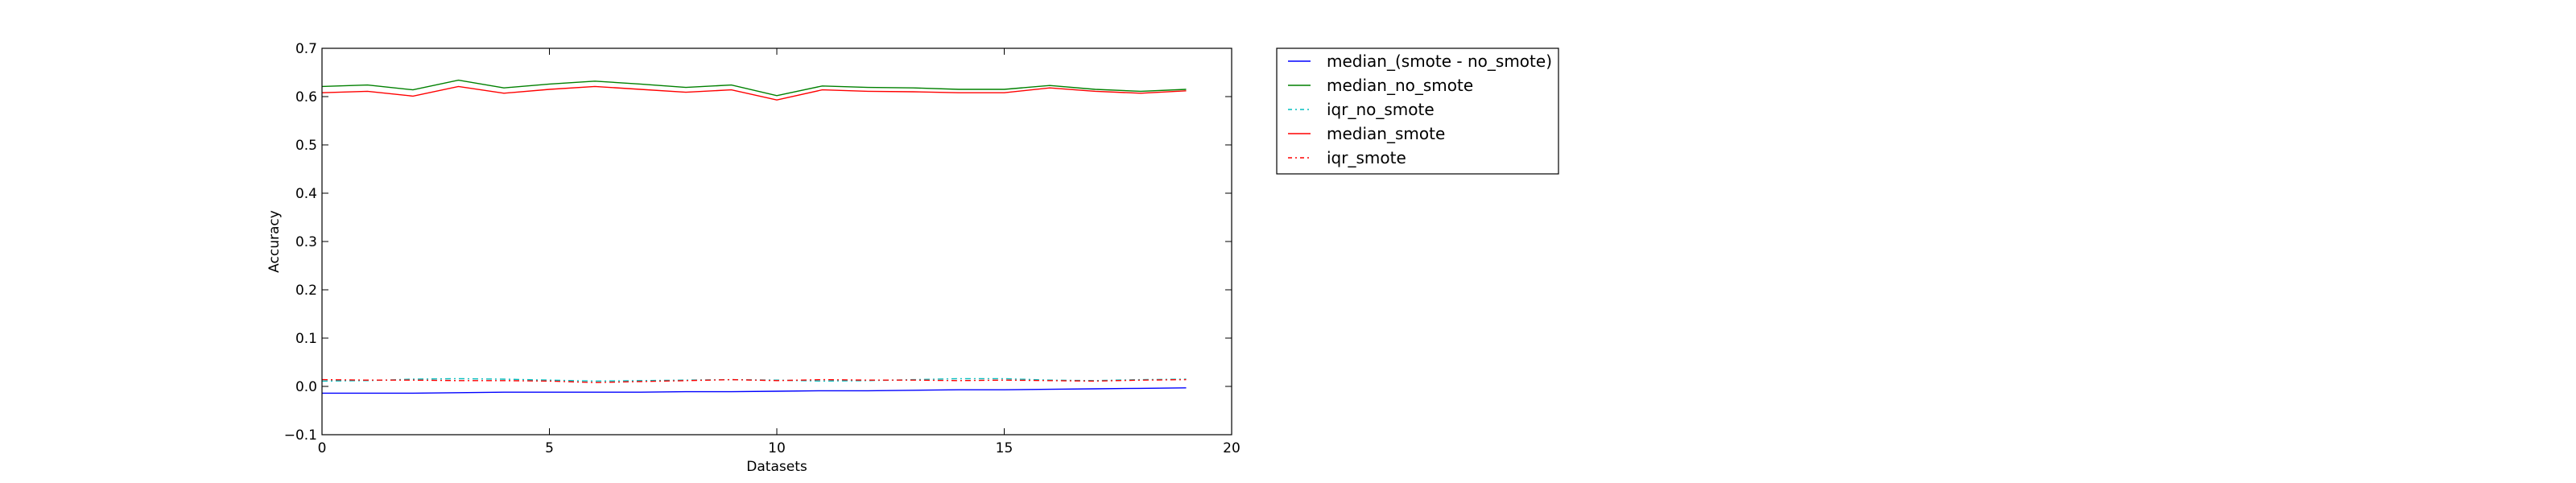 The width and height of the screenshot is (2576, 483). What do you see at coordinates (300, 435) in the screenshot?
I see `y-tick-label: −0.1` at bounding box center [300, 435].